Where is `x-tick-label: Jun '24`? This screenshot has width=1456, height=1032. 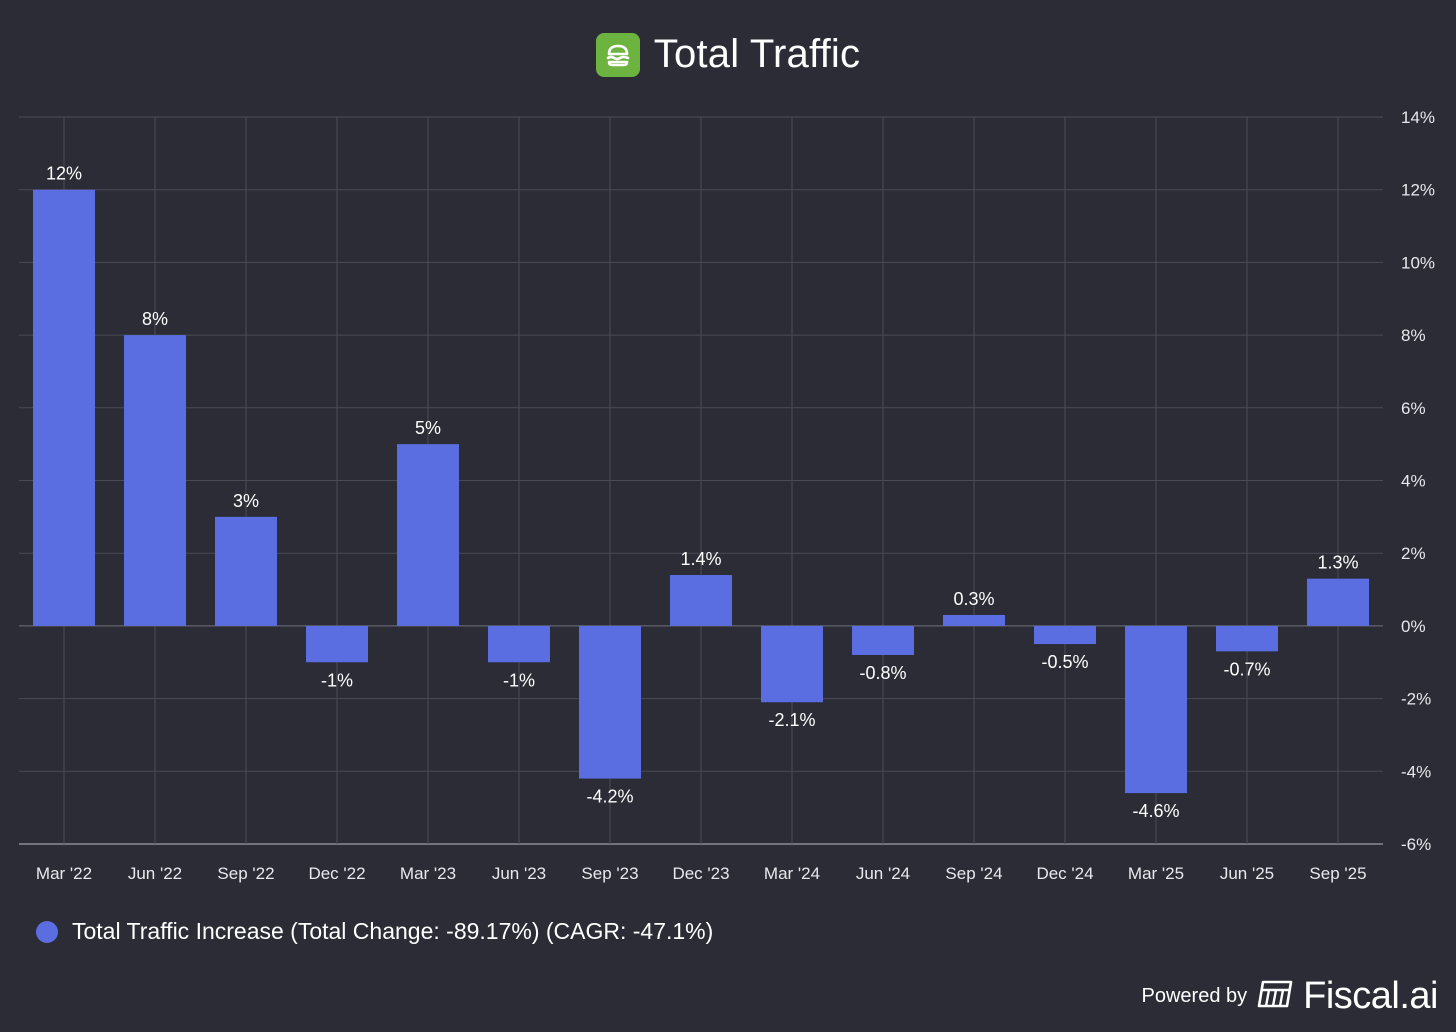
x-tick-label: Jun '24 is located at coordinates (883, 873).